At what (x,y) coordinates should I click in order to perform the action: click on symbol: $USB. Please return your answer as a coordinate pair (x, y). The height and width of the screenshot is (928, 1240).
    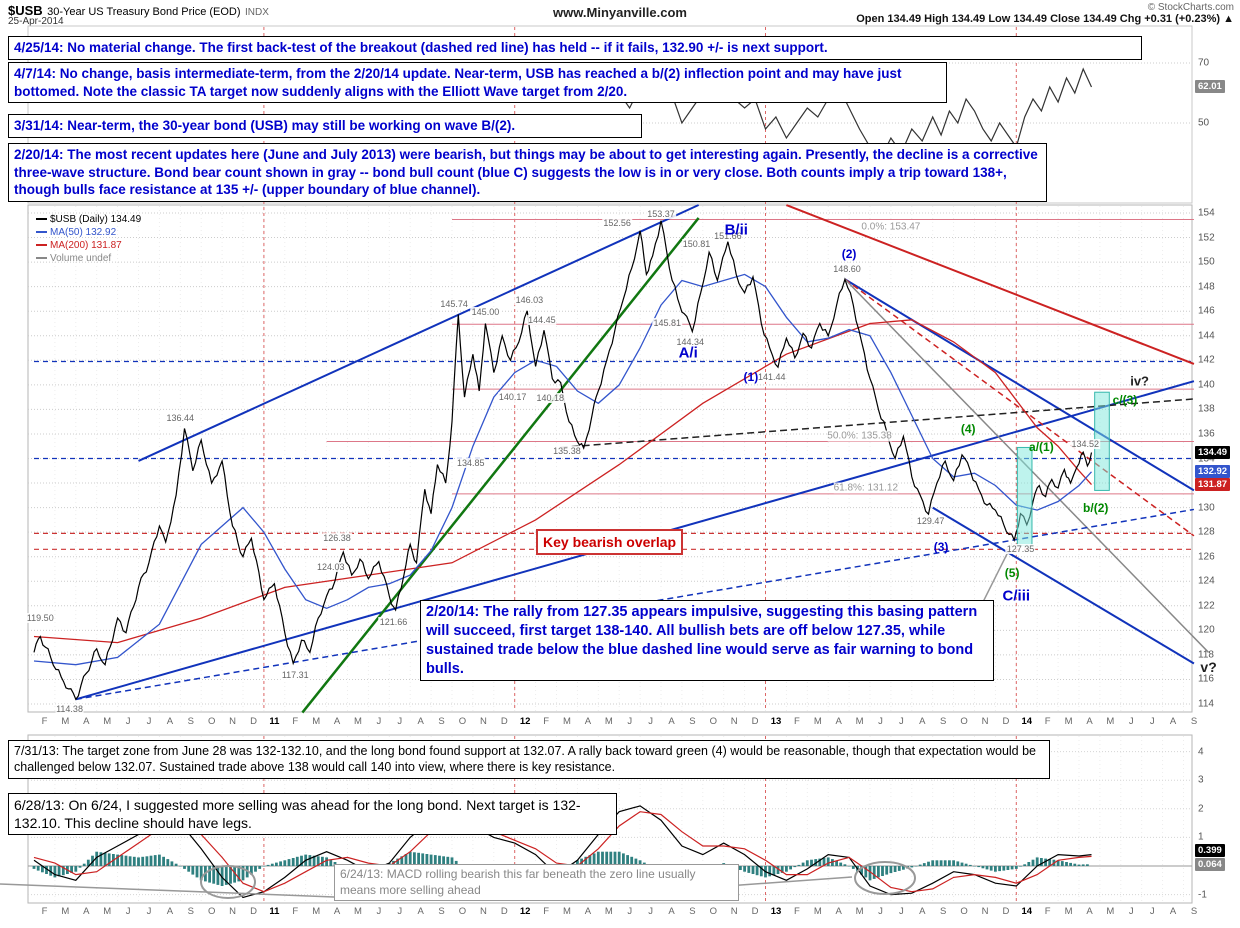
    Looking at the image, I should click on (25, 10).